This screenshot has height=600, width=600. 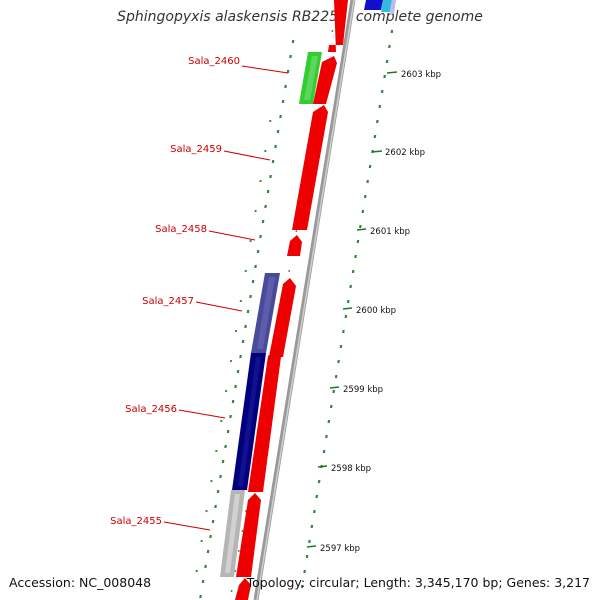 I want to click on svg-text: 2597 kbp, so click(x=340, y=549).